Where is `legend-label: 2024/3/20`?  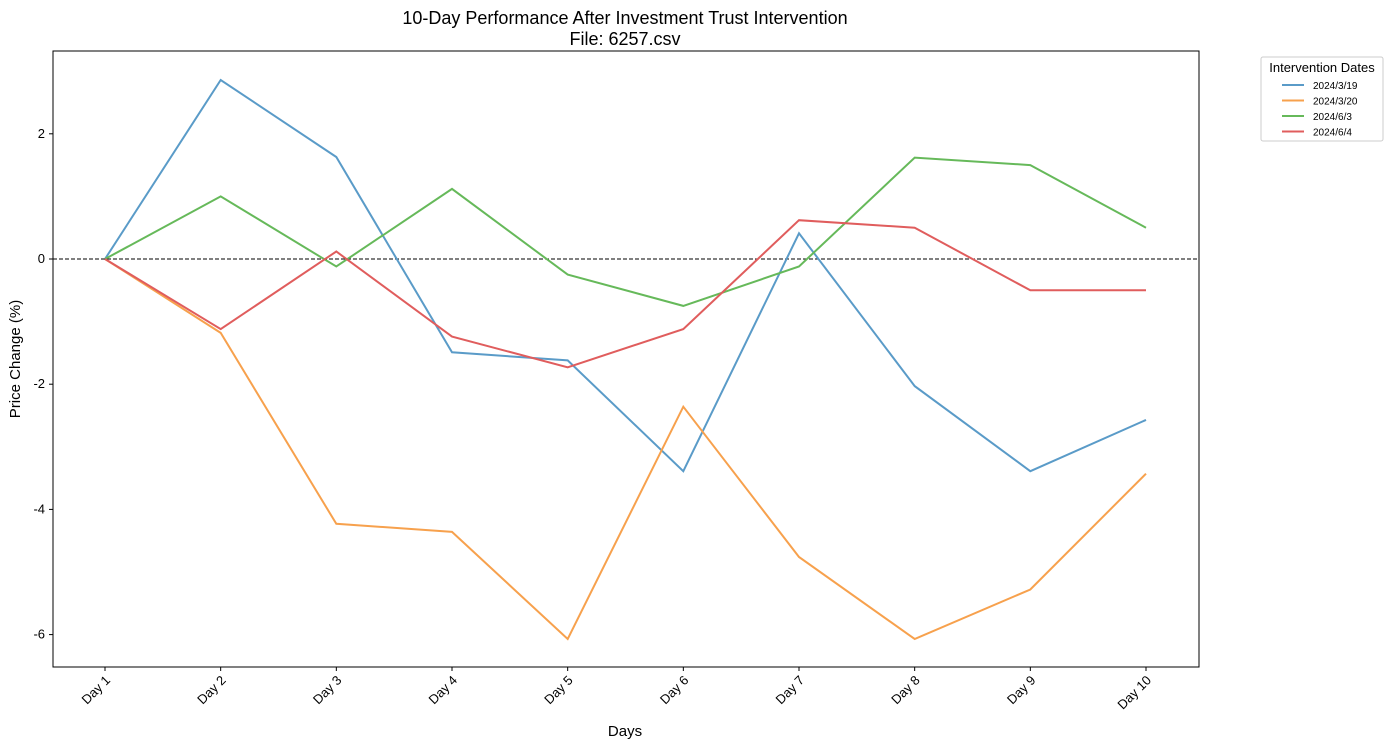 legend-label: 2024/3/20 is located at coordinates (1335, 102).